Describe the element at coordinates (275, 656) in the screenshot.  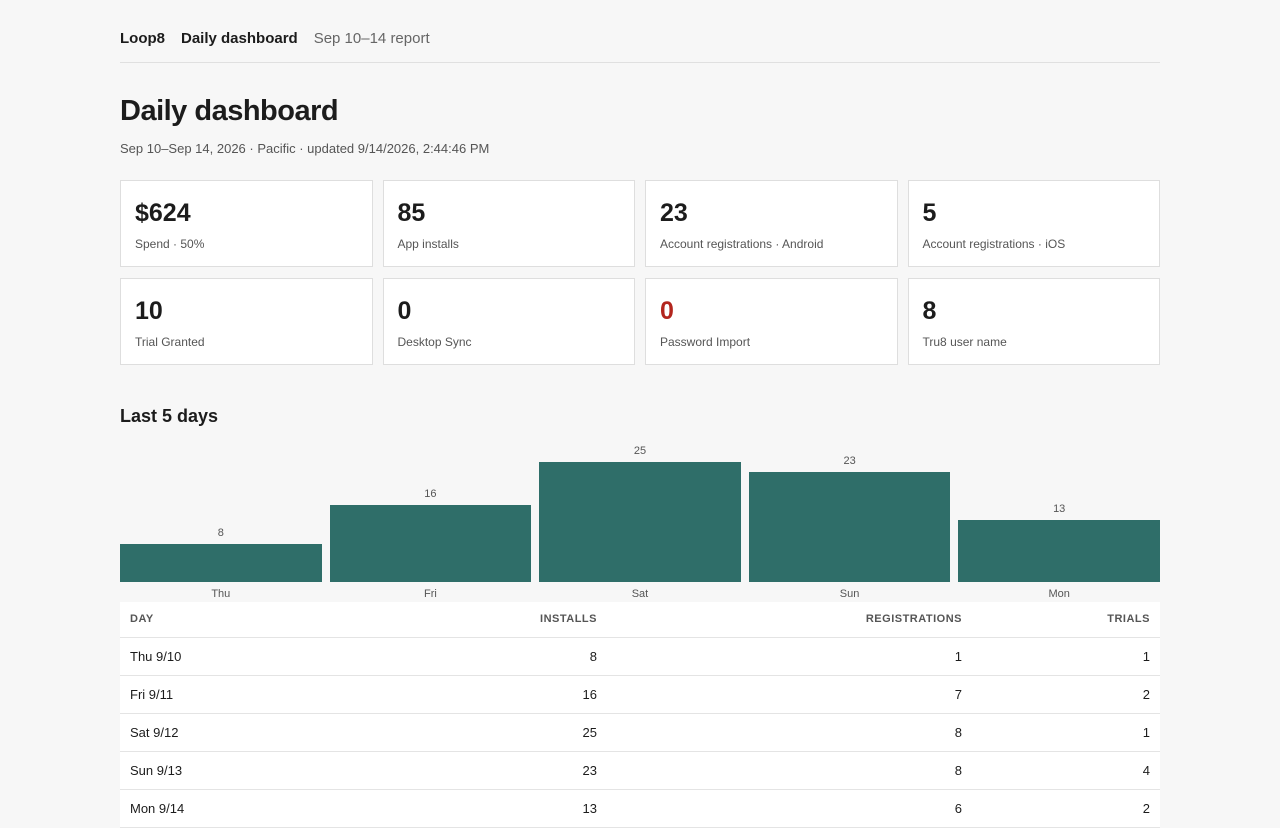
I see `cell-day: Thu 9/10` at that location.